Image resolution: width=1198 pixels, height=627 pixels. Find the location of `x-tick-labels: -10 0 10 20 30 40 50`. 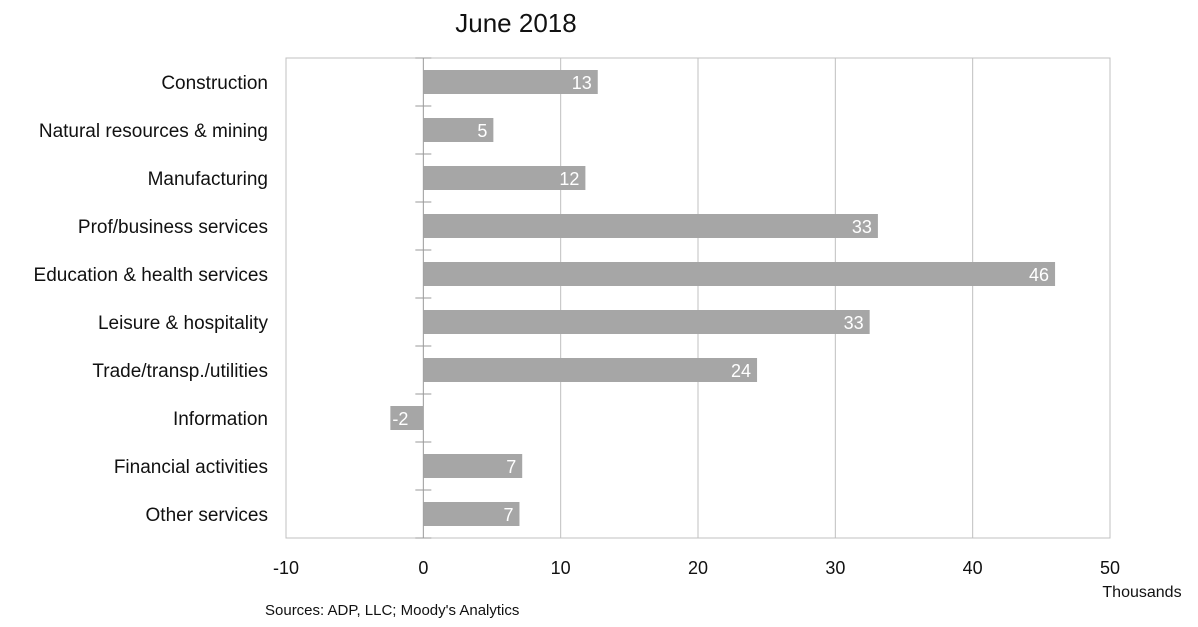

x-tick-labels: -10 0 10 20 30 40 50 is located at coordinates (696, 568).